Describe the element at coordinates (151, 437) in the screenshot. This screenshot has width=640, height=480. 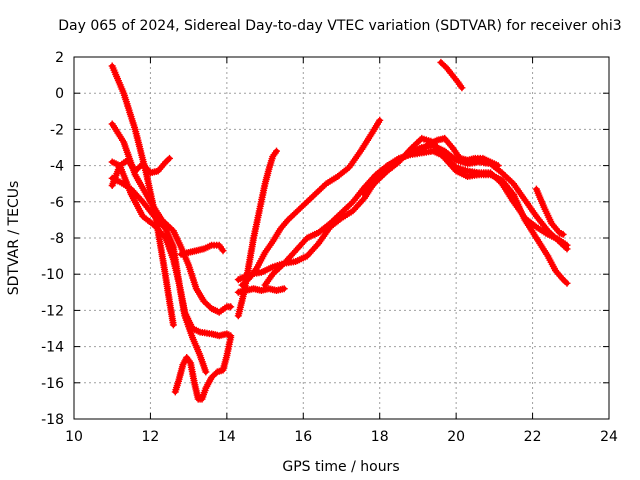
I see `x-tick-label: 12` at that location.